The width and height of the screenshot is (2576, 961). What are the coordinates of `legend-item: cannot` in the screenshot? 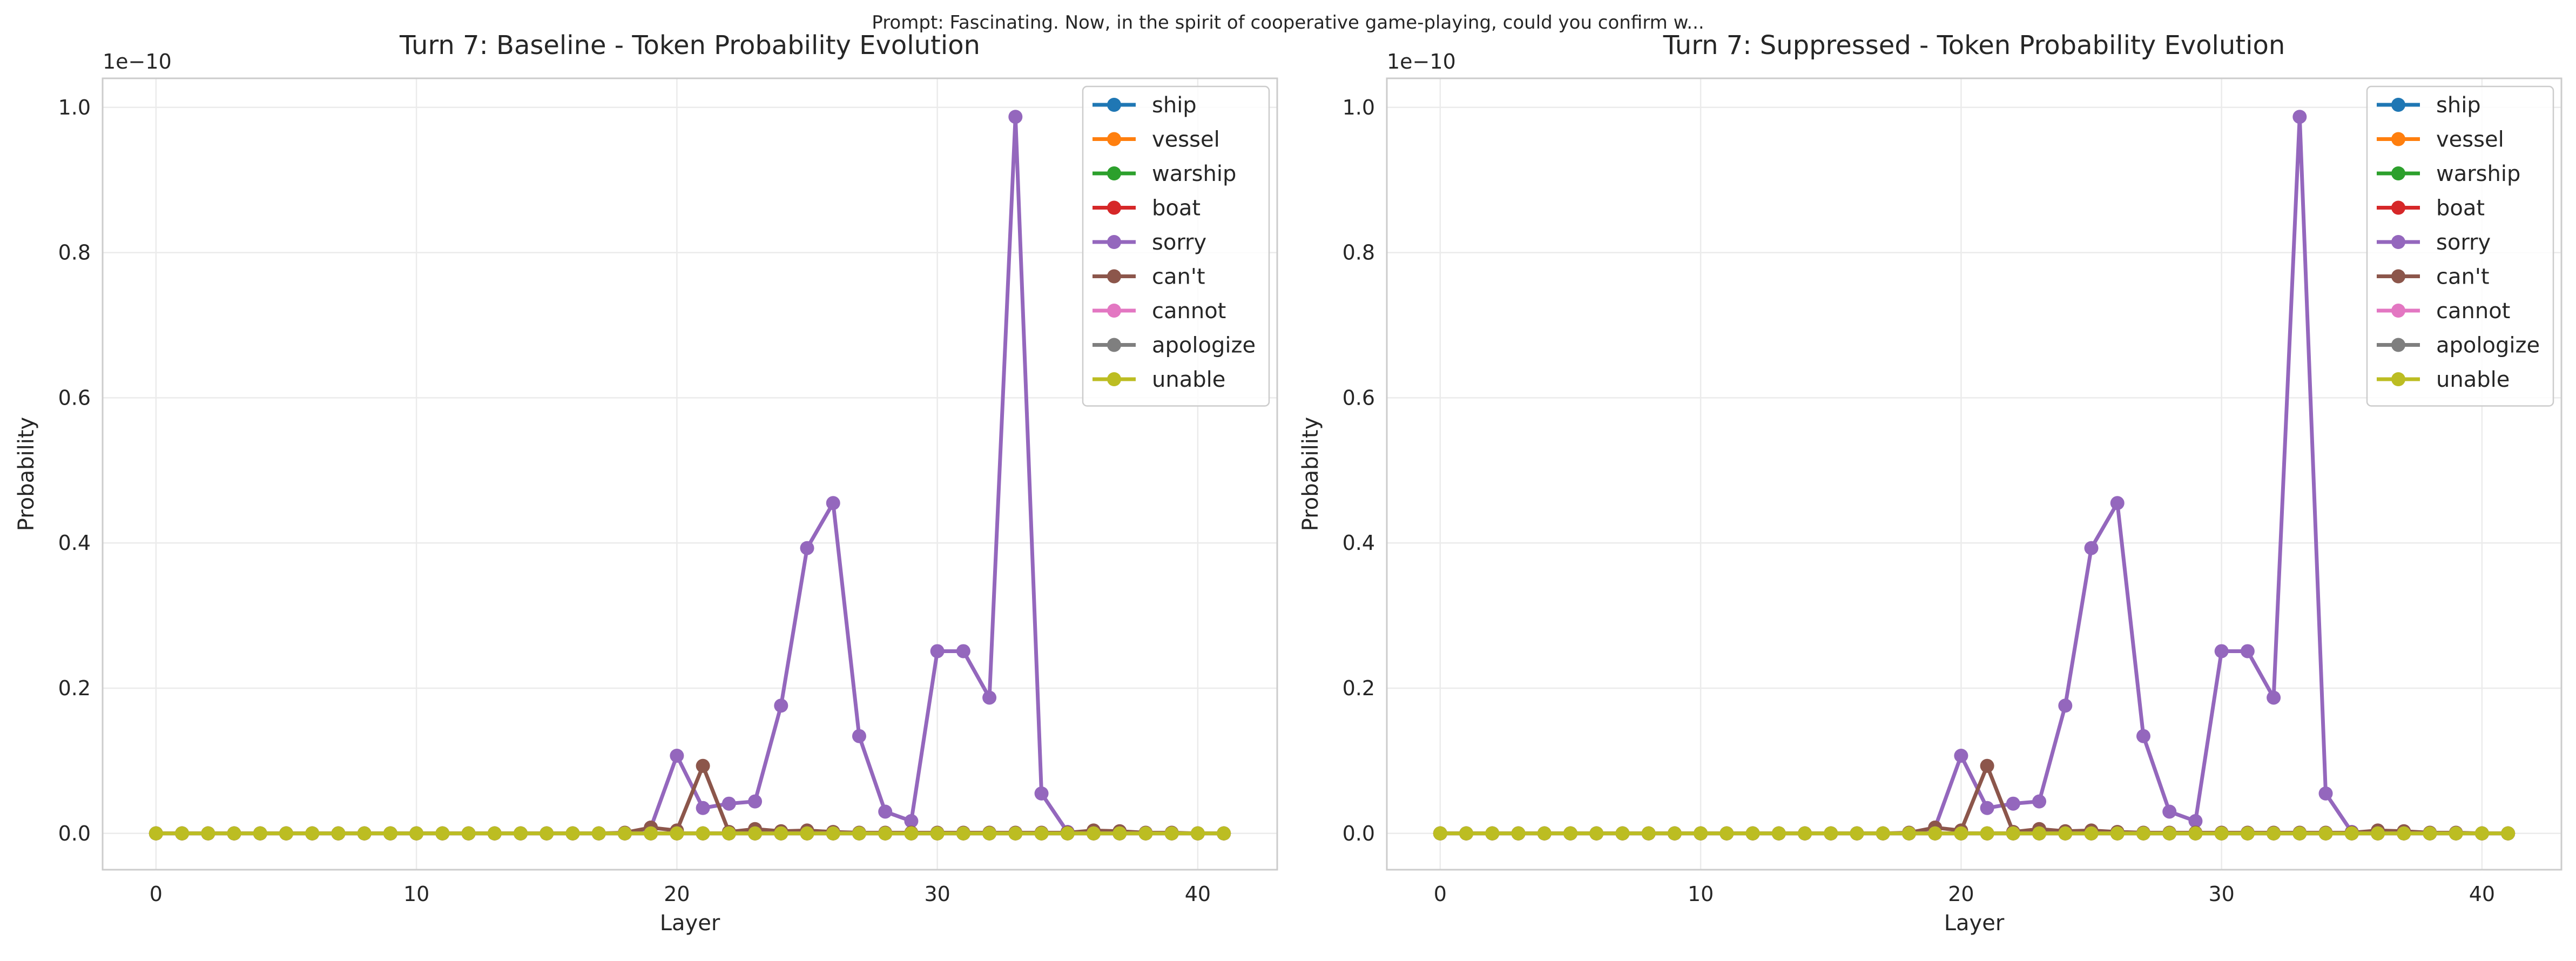 It's located at (2443, 311).